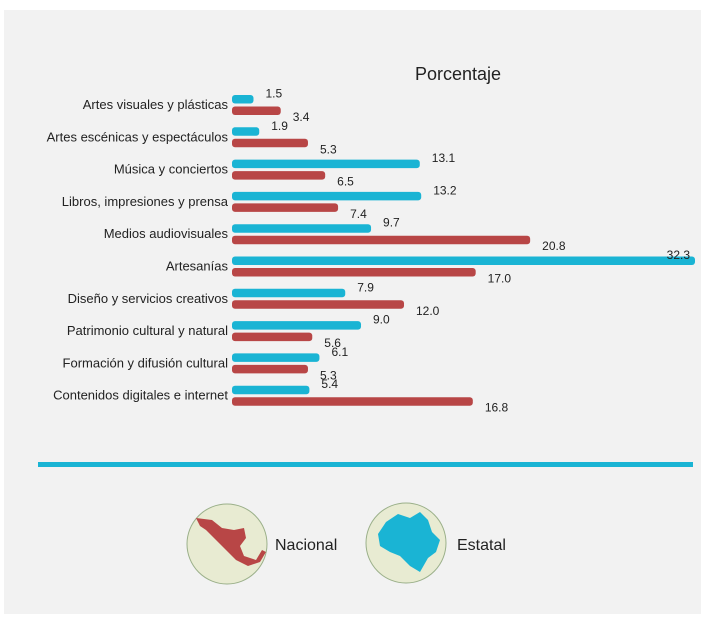 The image size is (705, 619). Describe the element at coordinates (481, 545) in the screenshot. I see `legend-label-estatal: Estatal` at that location.